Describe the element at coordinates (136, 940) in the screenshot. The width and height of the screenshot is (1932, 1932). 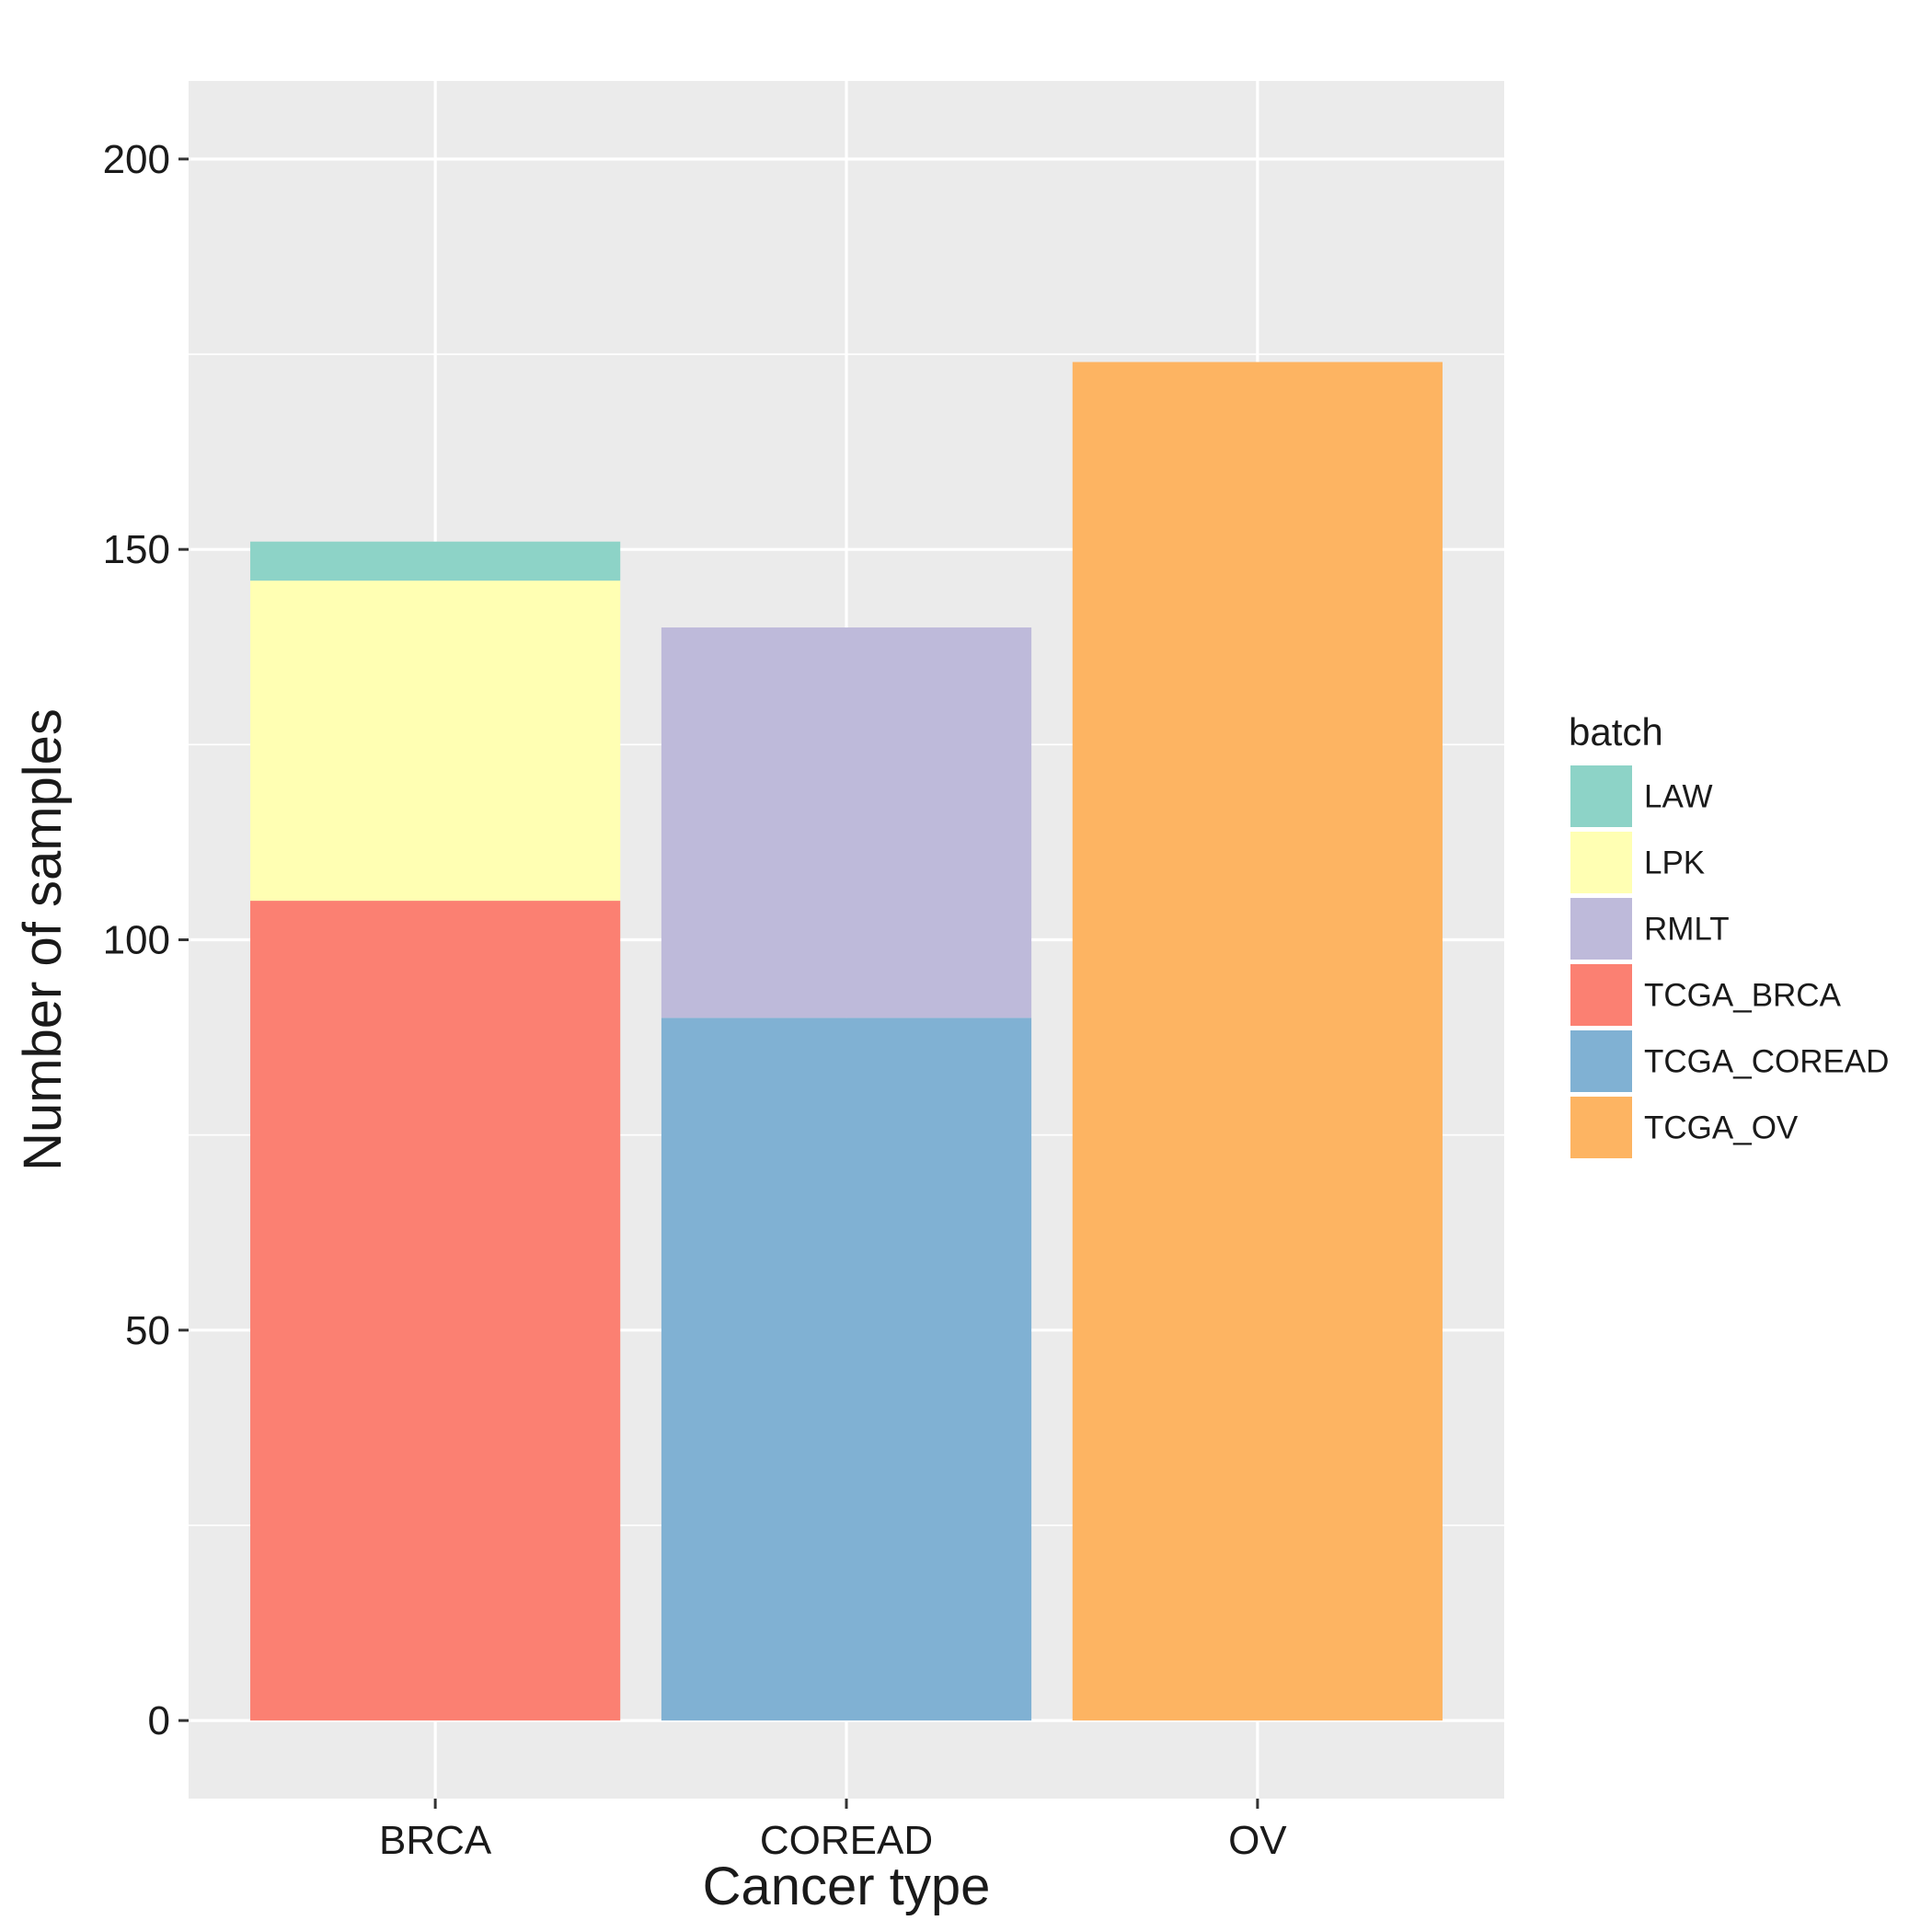
I see `y-tick-label: 100` at that location.